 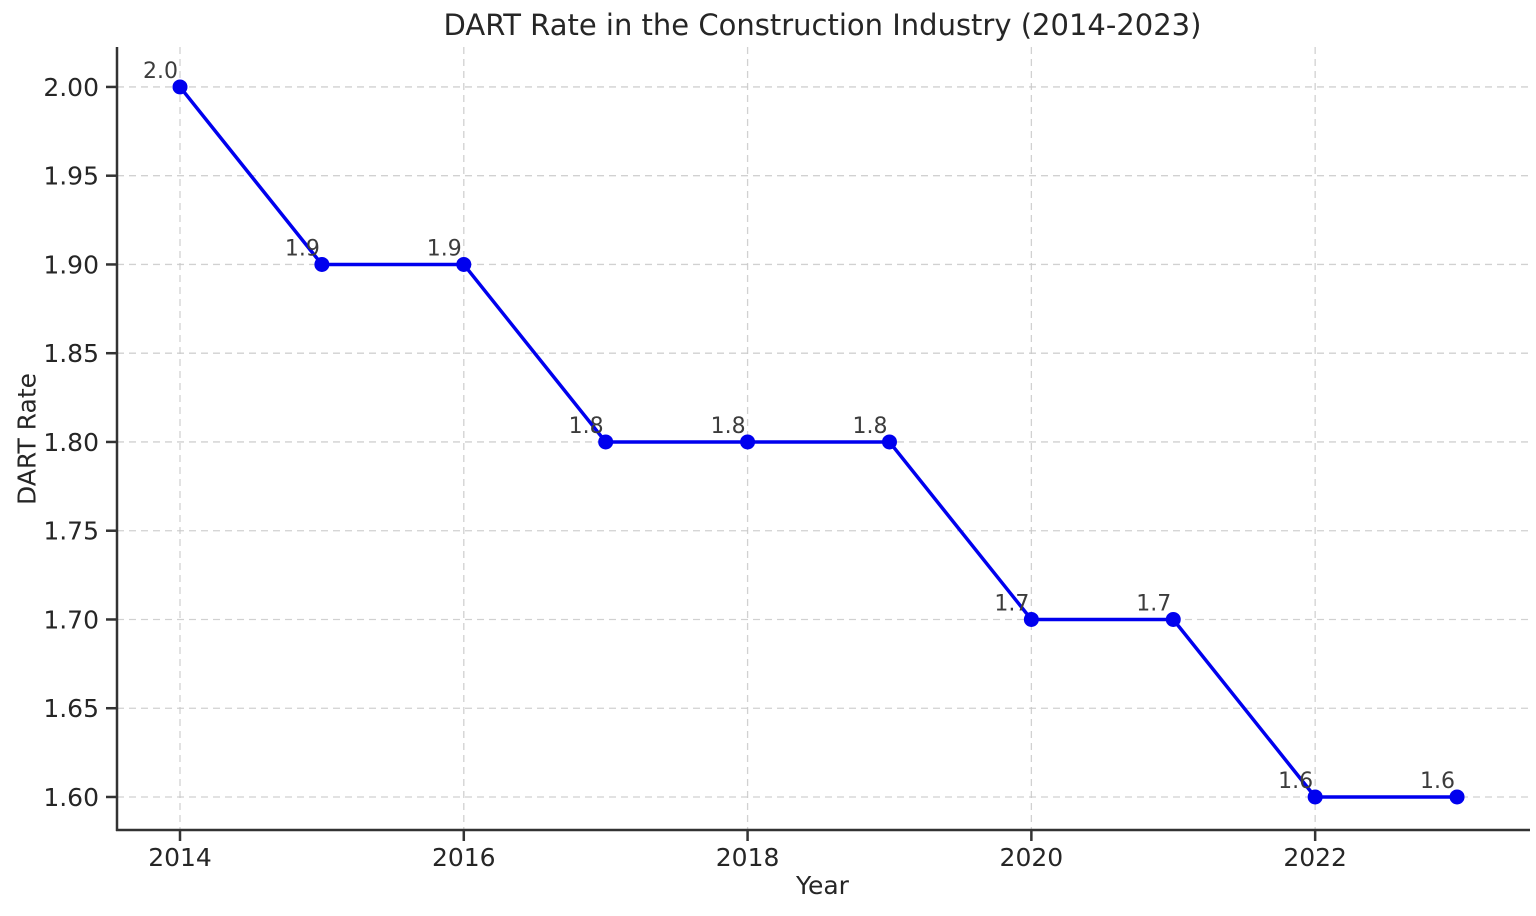 I want to click on y-tick-label: 1.85, so click(x=71, y=353).